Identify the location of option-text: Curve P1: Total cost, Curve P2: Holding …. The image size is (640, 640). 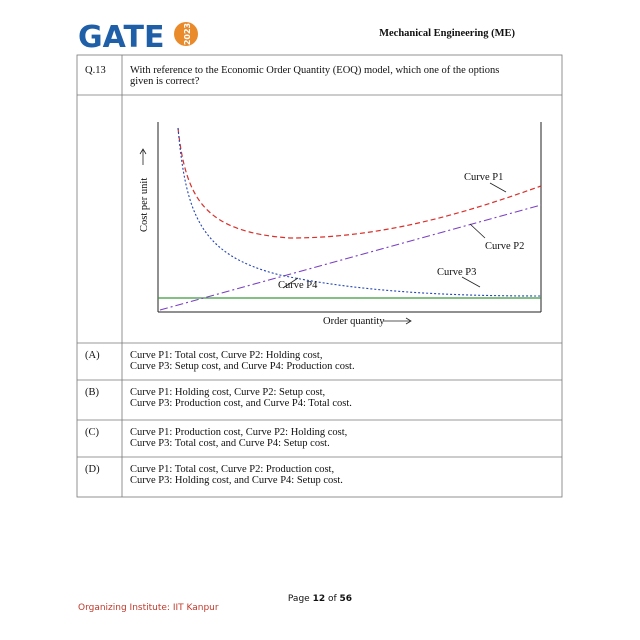
(226, 355).